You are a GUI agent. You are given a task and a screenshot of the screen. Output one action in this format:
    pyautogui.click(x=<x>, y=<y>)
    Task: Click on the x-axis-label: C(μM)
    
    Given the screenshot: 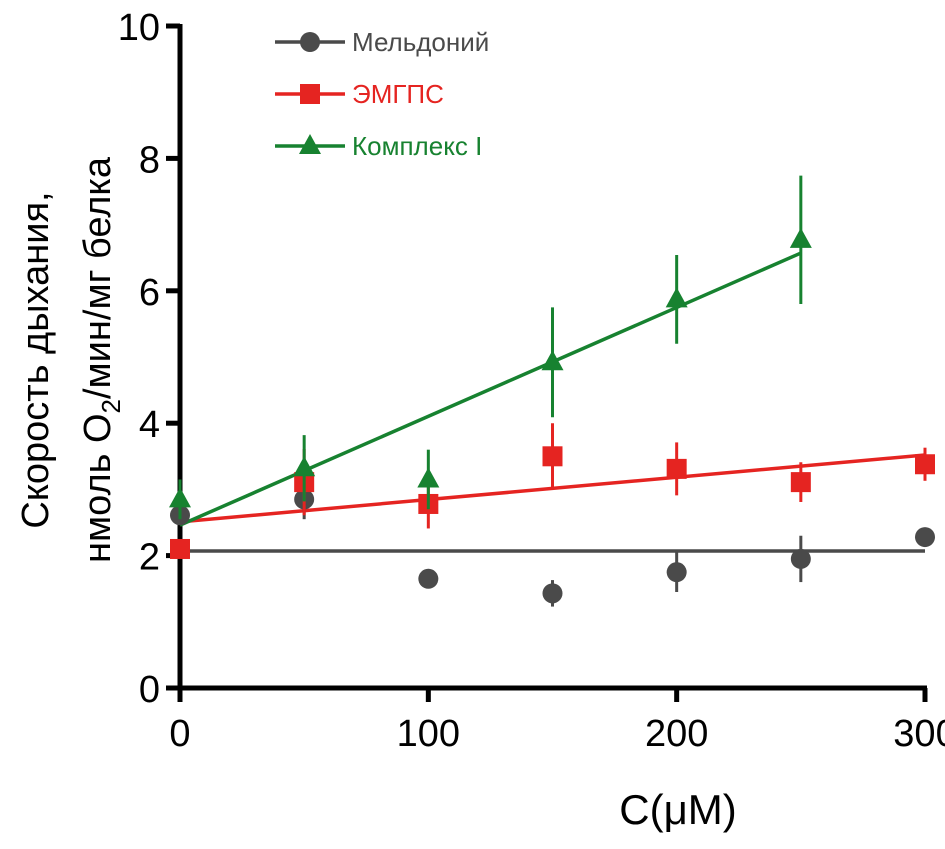 What is the action you would take?
    pyautogui.click(x=678, y=809)
    